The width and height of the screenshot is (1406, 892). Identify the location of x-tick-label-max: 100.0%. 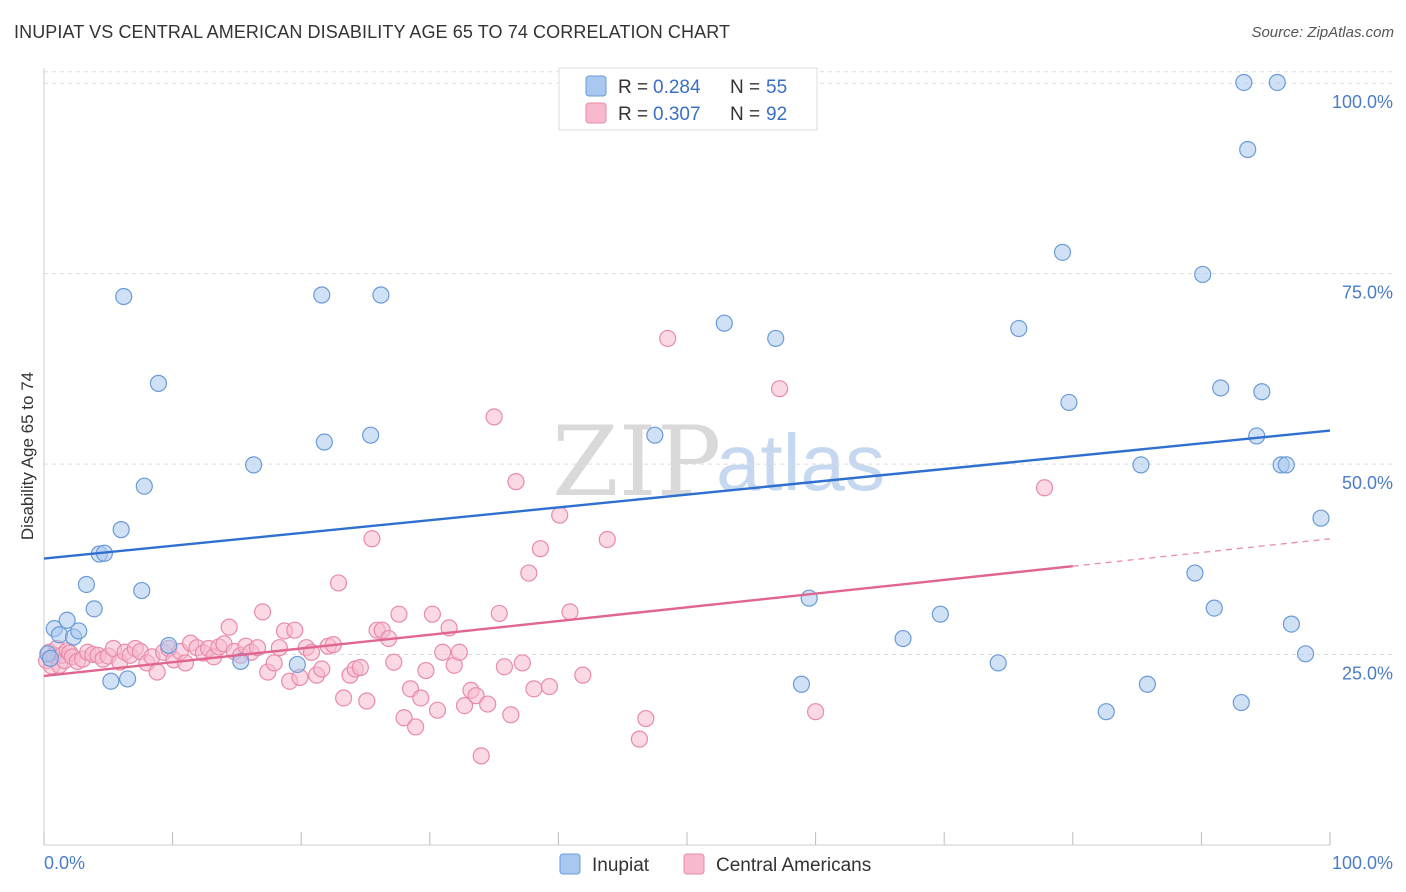
(1362, 863).